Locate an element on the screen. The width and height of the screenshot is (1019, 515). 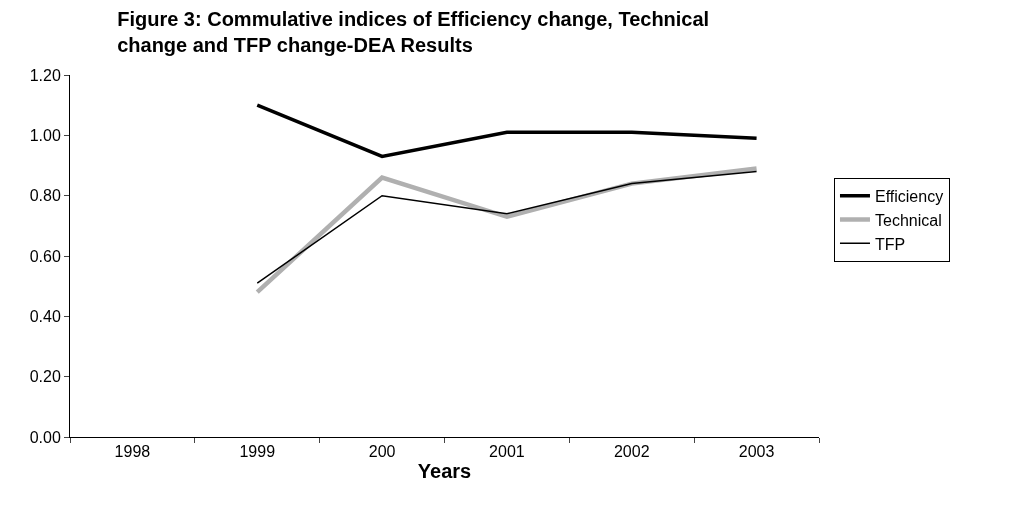
y-tick-label: 0.00 is located at coordinates (45, 437).